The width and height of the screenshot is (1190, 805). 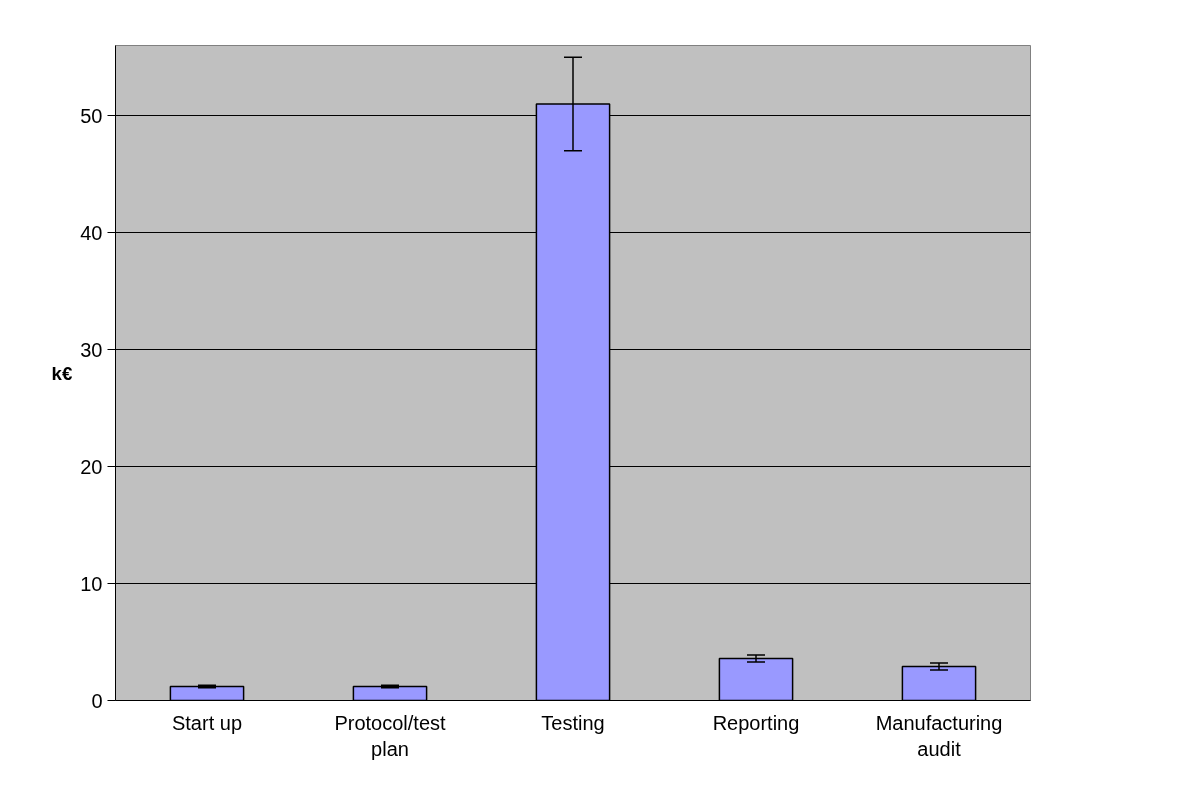 What do you see at coordinates (91, 349) in the screenshot?
I see `y-tick-label: 30` at bounding box center [91, 349].